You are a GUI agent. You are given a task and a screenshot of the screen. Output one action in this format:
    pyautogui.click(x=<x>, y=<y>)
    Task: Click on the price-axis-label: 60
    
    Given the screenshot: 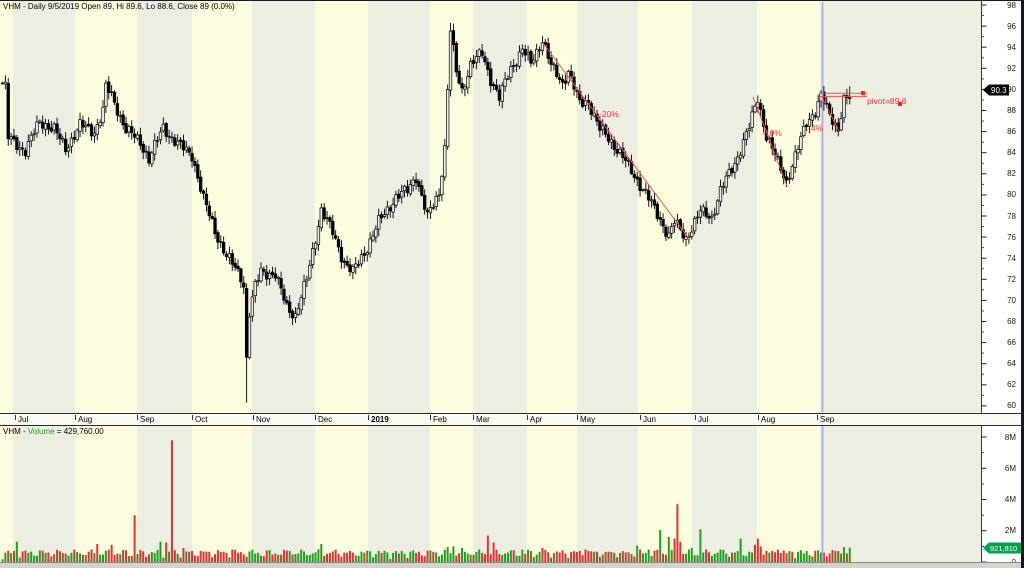 What is the action you would take?
    pyautogui.click(x=1011, y=406)
    